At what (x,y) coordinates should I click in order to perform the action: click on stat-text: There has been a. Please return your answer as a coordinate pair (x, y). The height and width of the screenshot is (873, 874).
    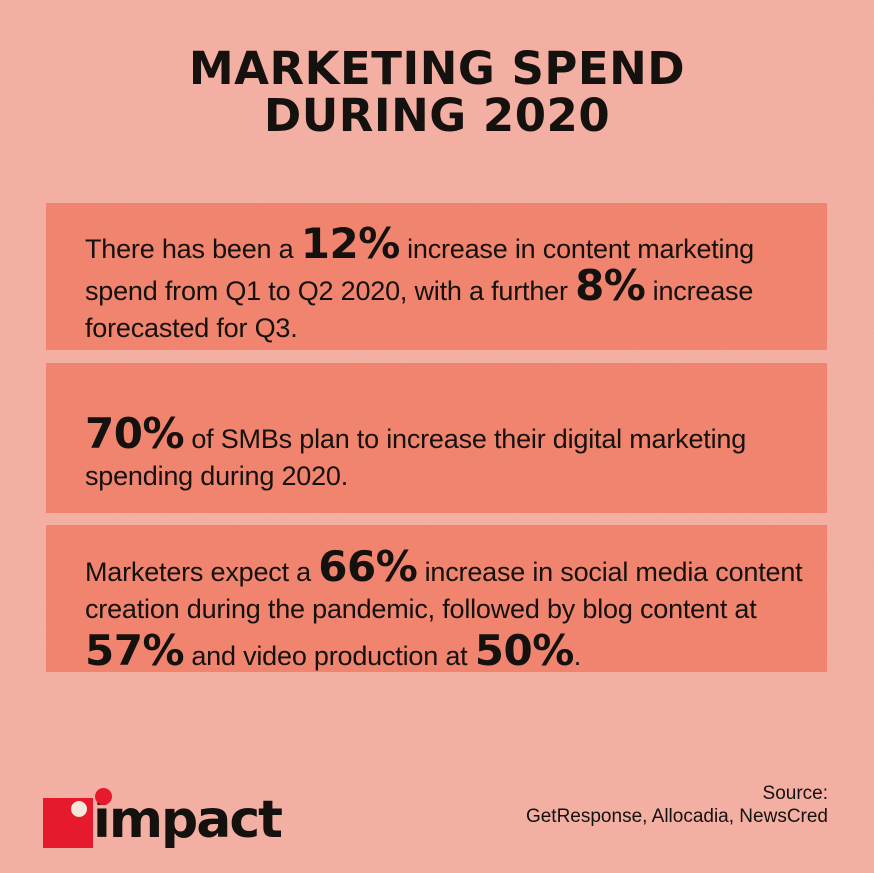
    Looking at the image, I should click on (193, 249).